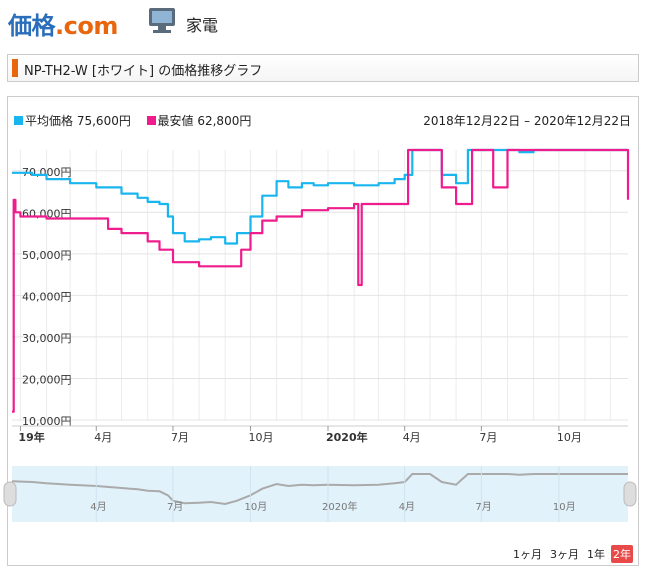 This screenshot has height=571, width=645. Describe the element at coordinates (224, 121) in the screenshot. I see `min-legend-value: 62,800円` at that location.